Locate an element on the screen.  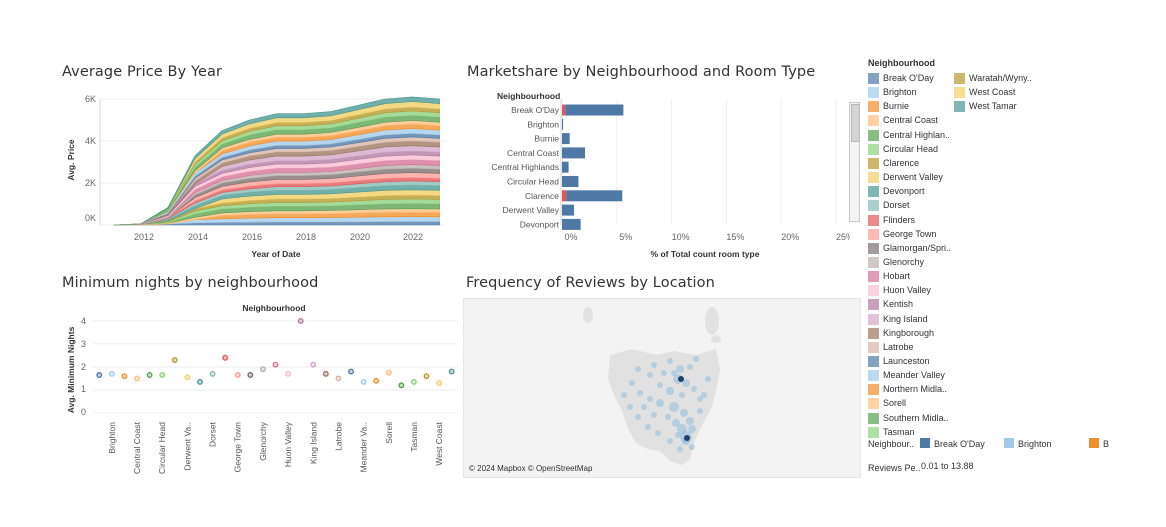
share-scrollbar-thumb is located at coordinates (855, 123).